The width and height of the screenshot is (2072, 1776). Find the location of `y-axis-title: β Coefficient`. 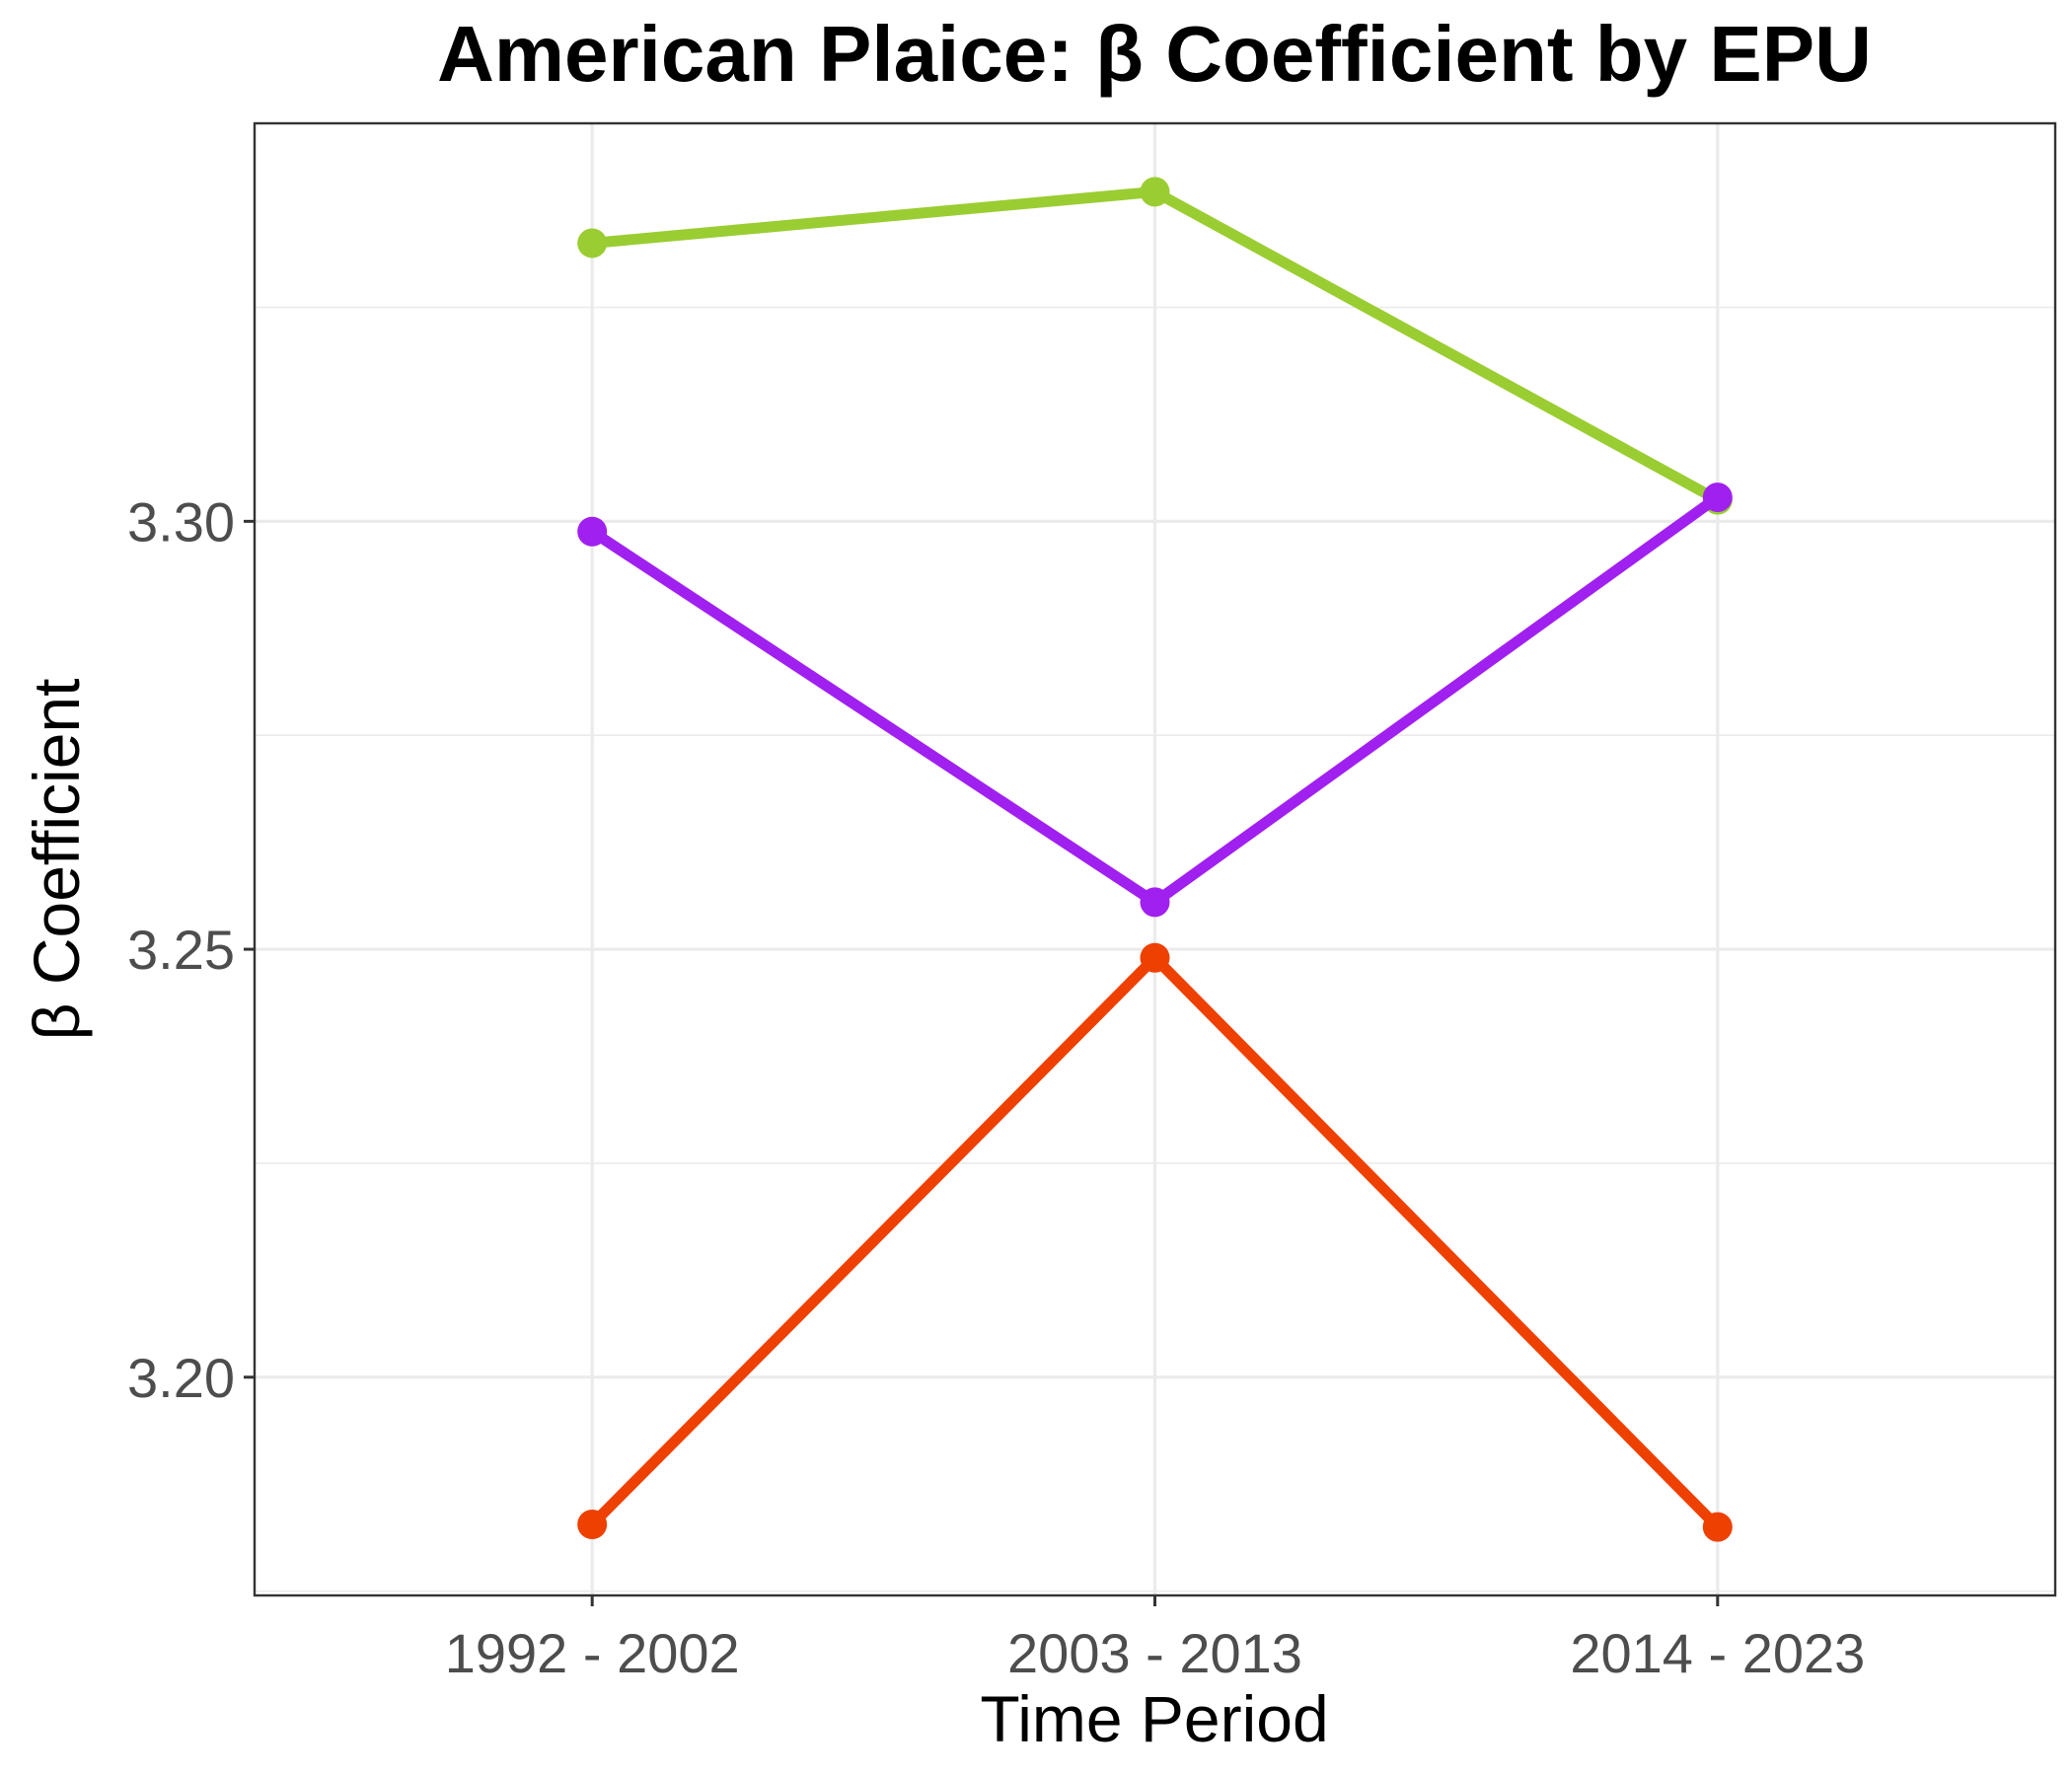

y-axis-title: β Coefficient is located at coordinates (57, 860).